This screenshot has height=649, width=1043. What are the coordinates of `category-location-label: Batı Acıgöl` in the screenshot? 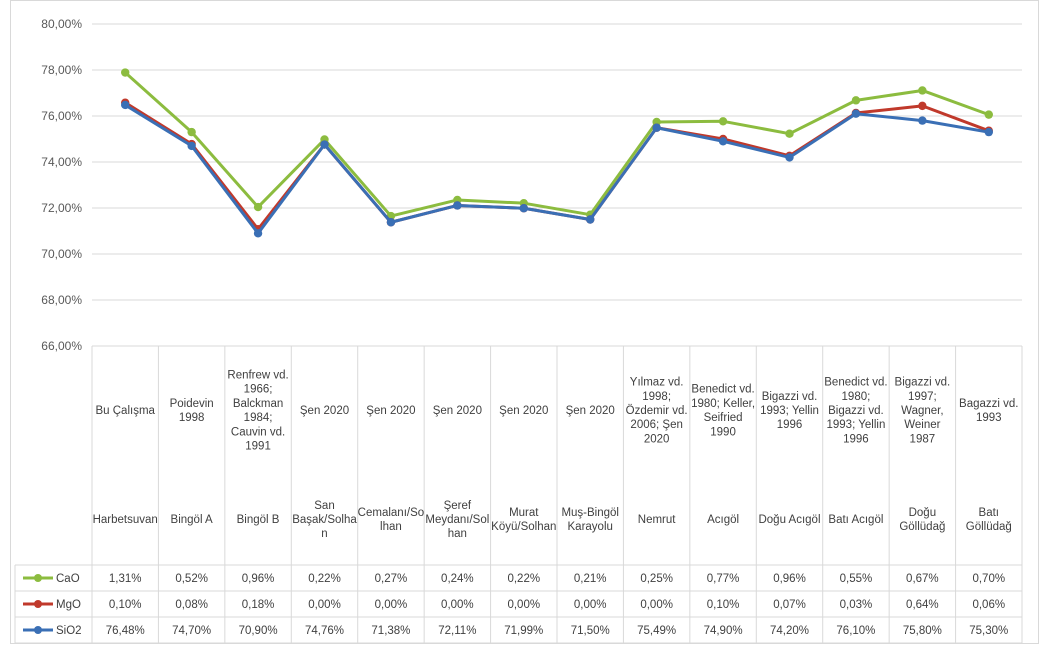 It's located at (855, 520).